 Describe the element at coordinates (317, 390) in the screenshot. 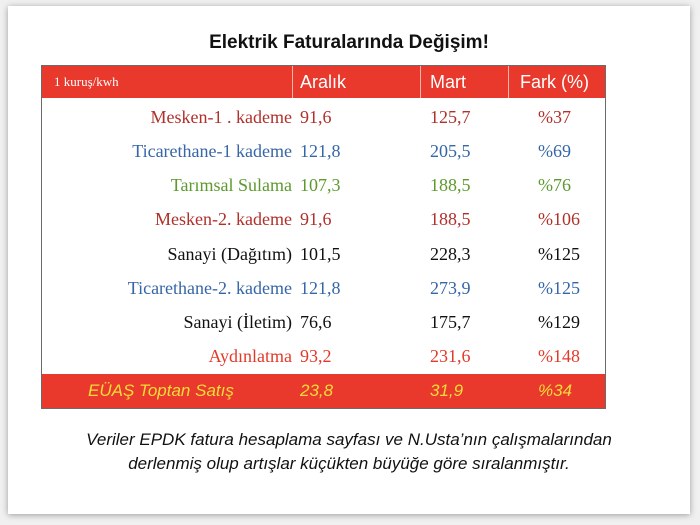

I see `footer-aralik: 23,8` at that location.